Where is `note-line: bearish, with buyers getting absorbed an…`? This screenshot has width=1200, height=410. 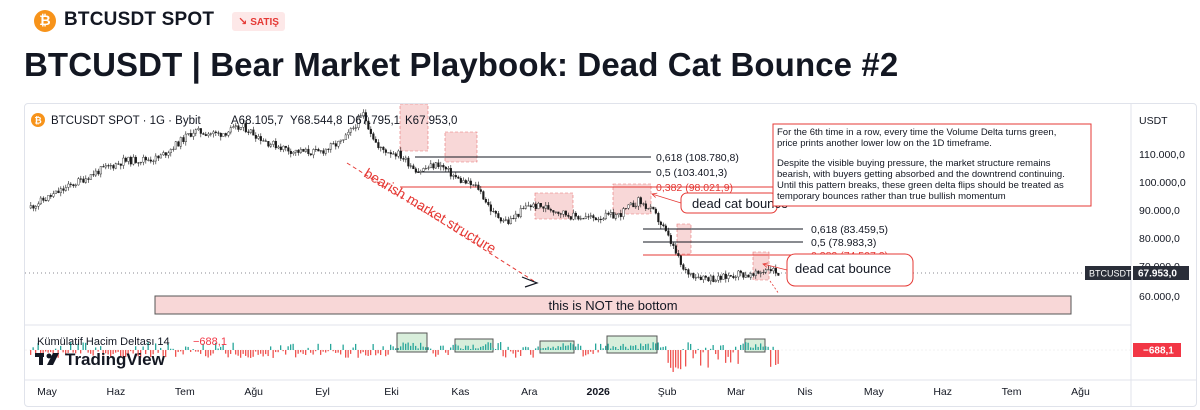
note-line: bearish, with buyers getting absorbed an… is located at coordinates (921, 174).